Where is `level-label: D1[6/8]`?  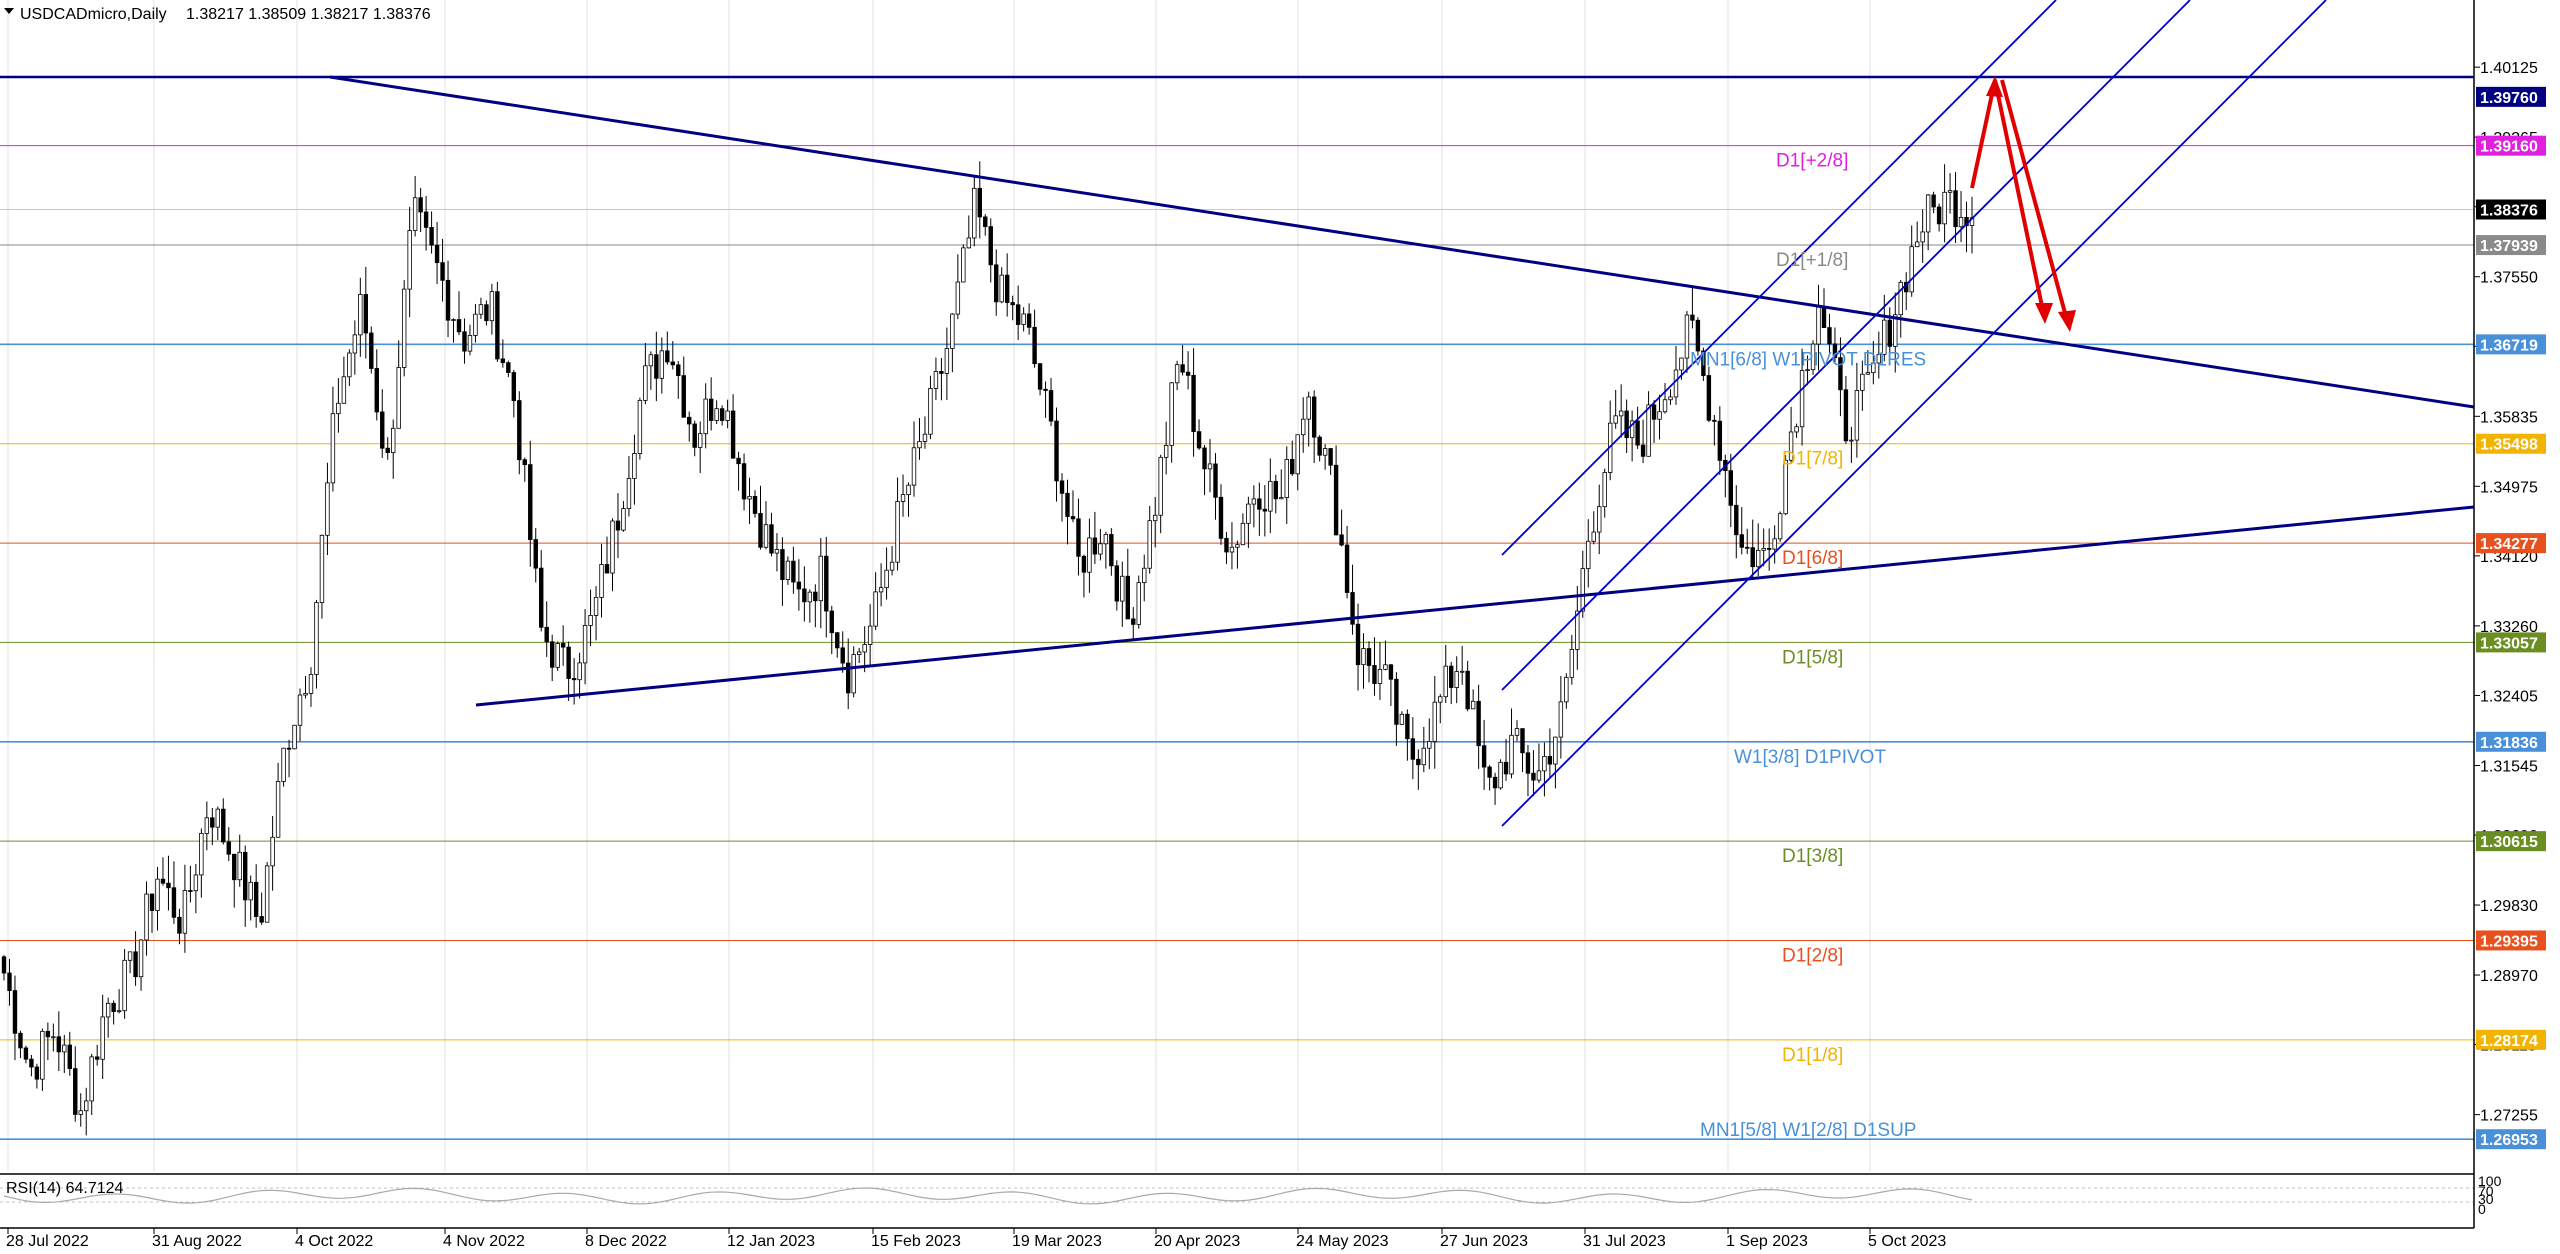
level-label: D1[6/8] is located at coordinates (1812, 558).